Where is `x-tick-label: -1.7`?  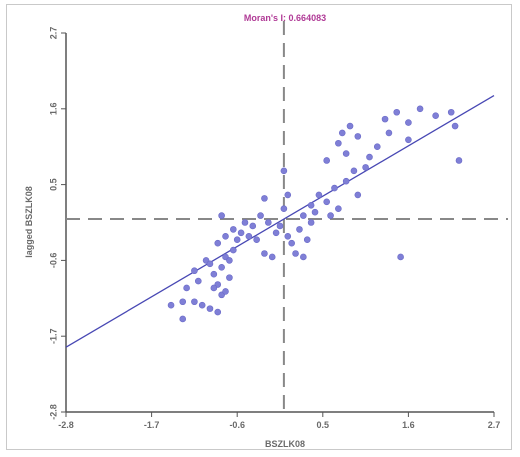 x-tick-label: -1.7 is located at coordinates (152, 425).